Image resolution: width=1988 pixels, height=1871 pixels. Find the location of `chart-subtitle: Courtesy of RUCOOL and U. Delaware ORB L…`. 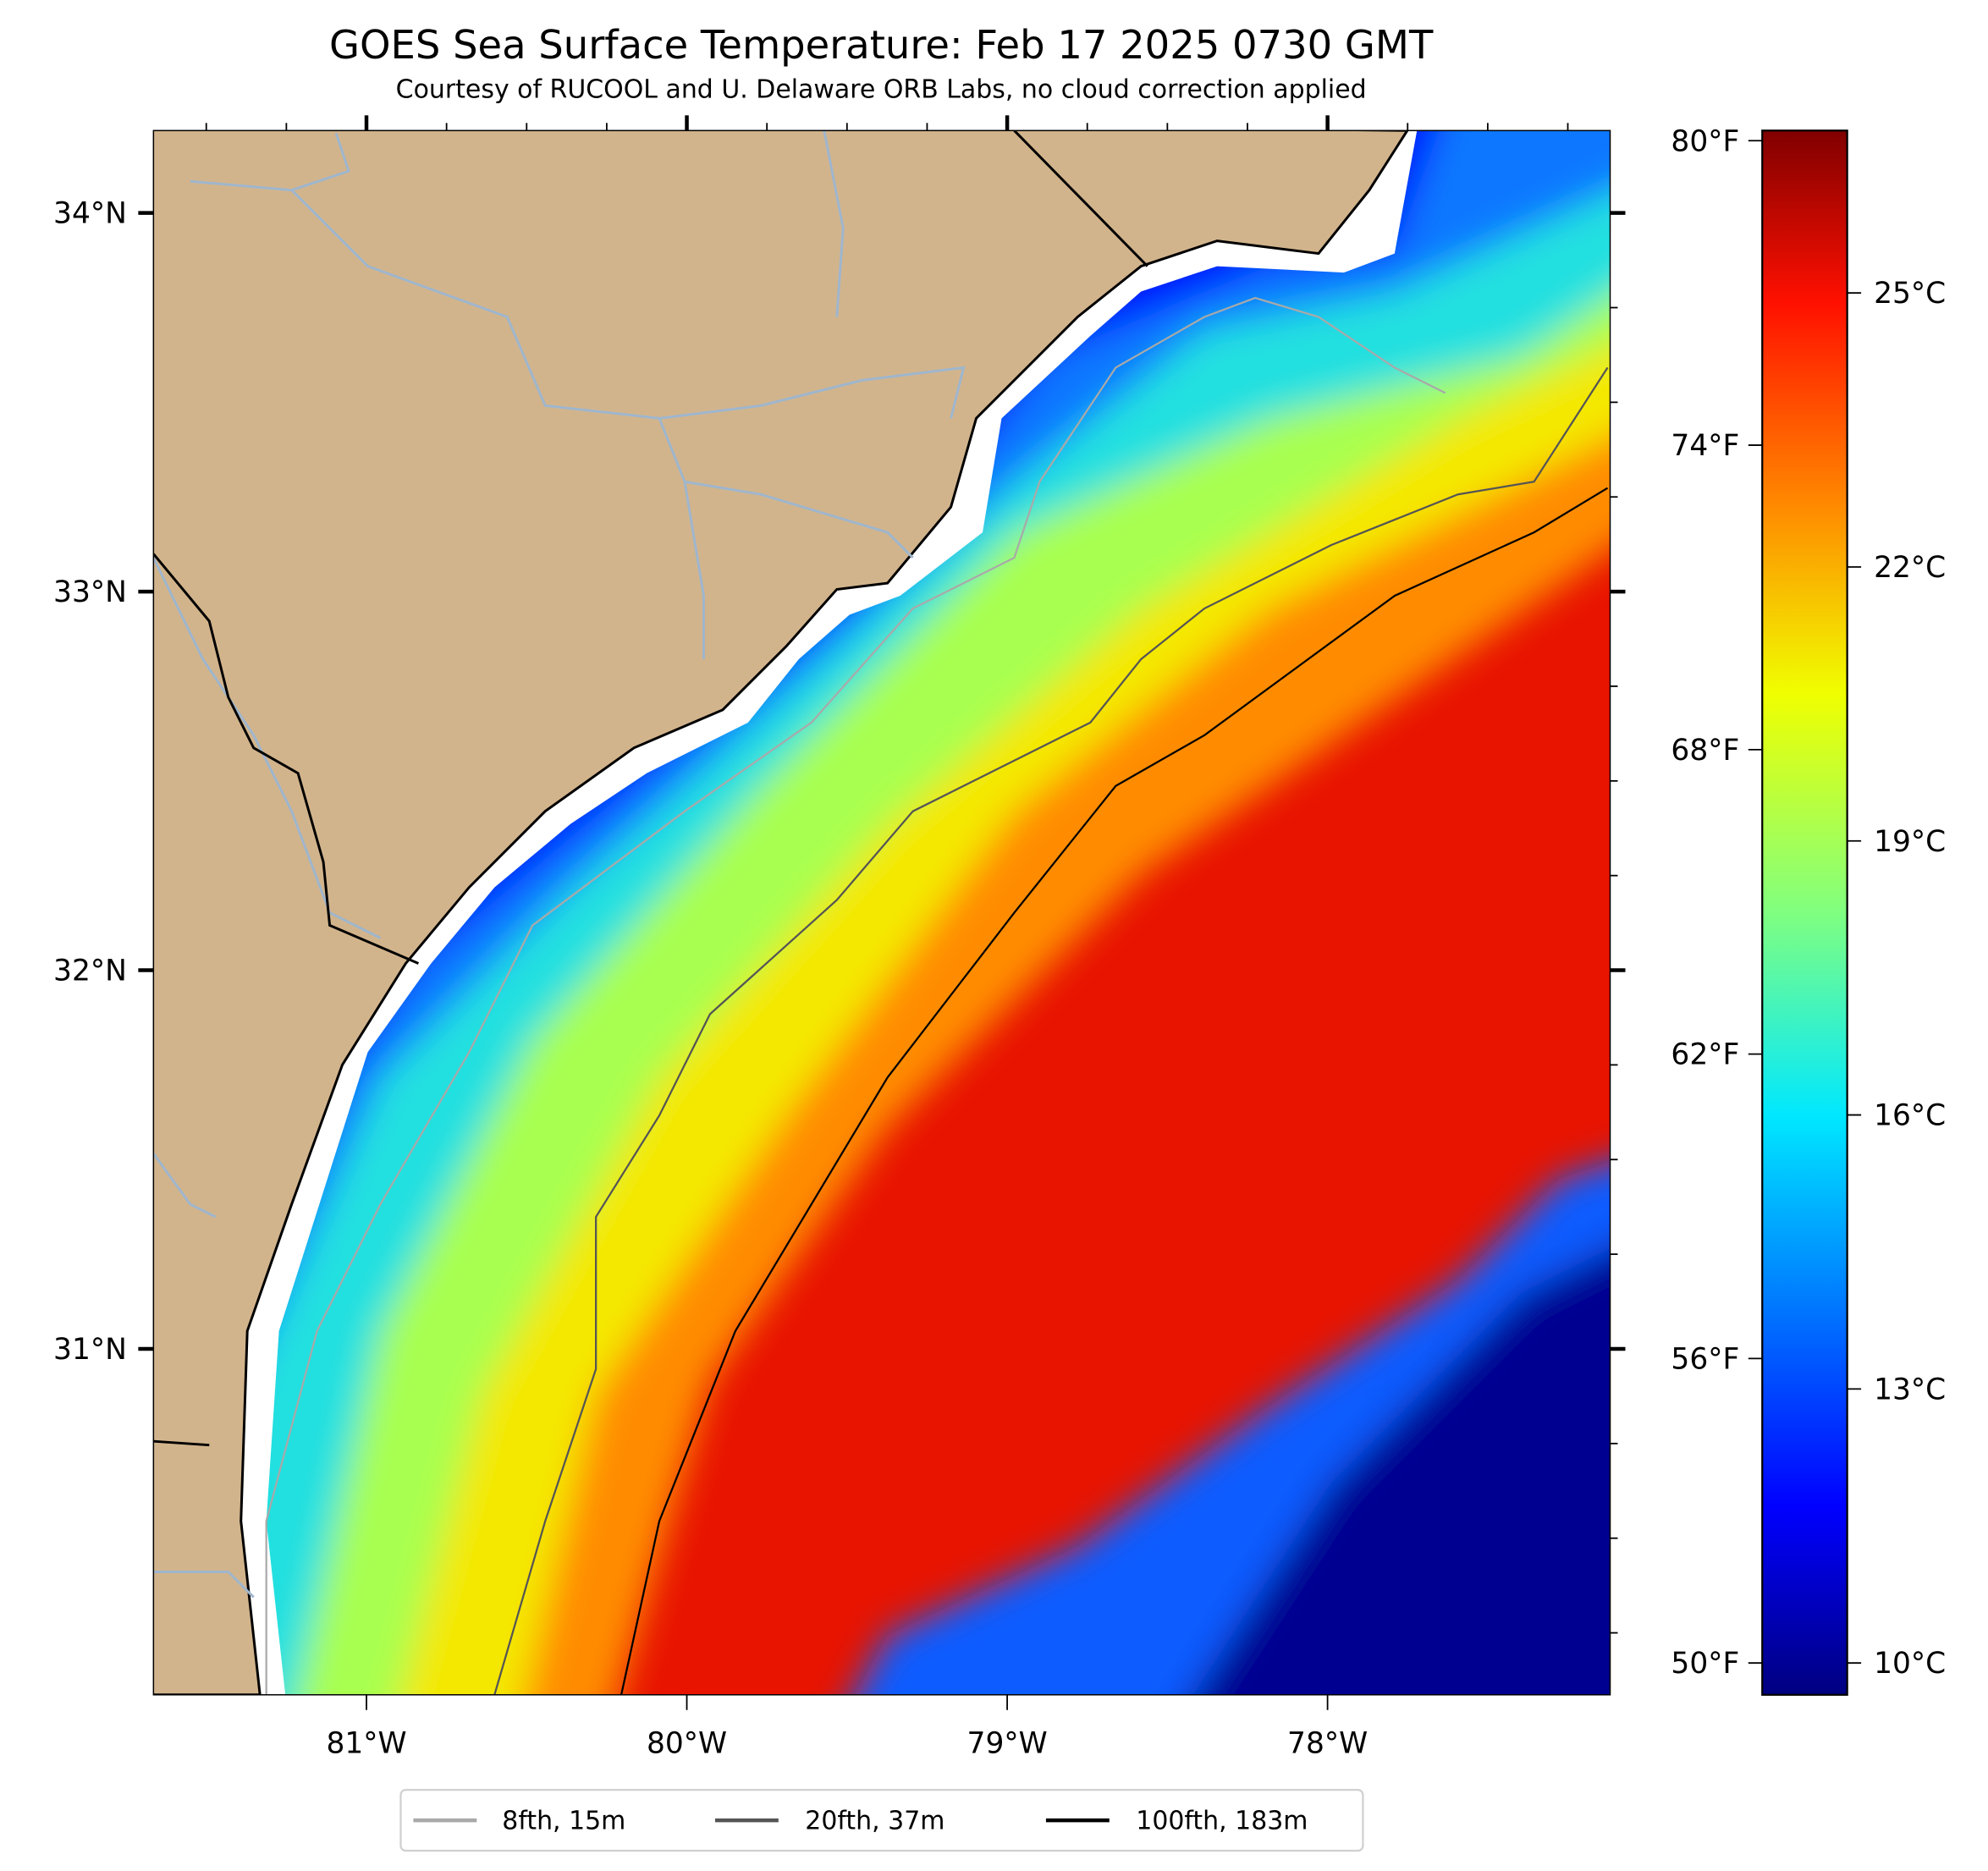

chart-subtitle: Courtesy of RUCOOL and U. Delaware ORB L… is located at coordinates (881, 89).